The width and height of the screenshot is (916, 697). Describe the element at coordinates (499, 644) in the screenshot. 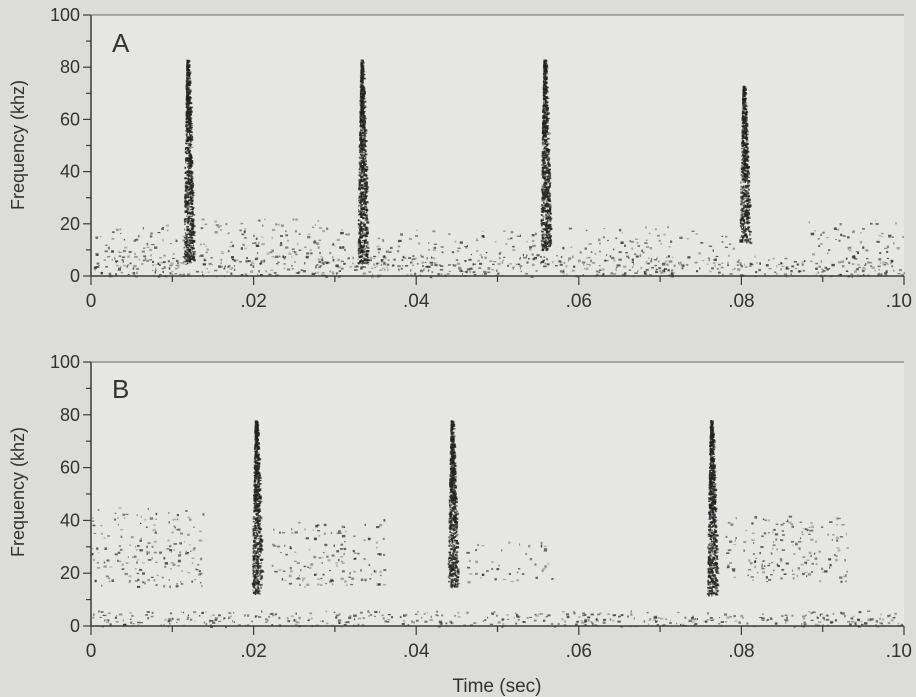

I see `panel-b-x-ticks: 0 .02 .04 .06 .08 .10` at that location.